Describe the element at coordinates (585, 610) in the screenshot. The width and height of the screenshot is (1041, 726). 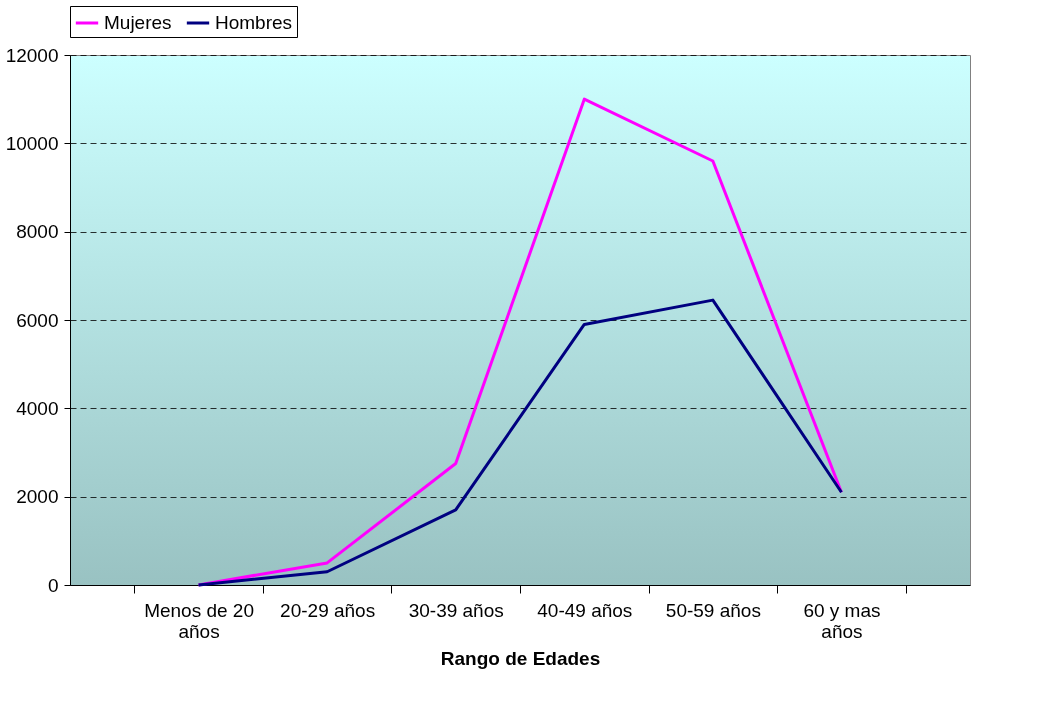
I see `x-tick-label: 40-49 años` at that location.